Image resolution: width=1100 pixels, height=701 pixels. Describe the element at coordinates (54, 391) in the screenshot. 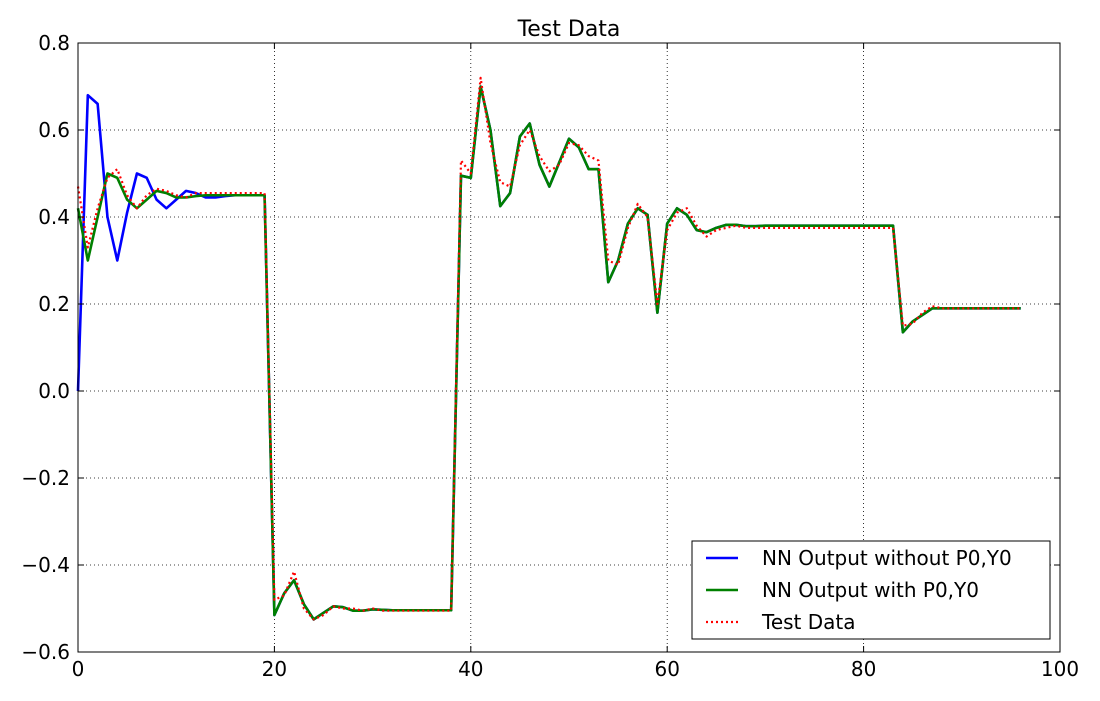

I see `y-tick-label: 0.0` at that location.